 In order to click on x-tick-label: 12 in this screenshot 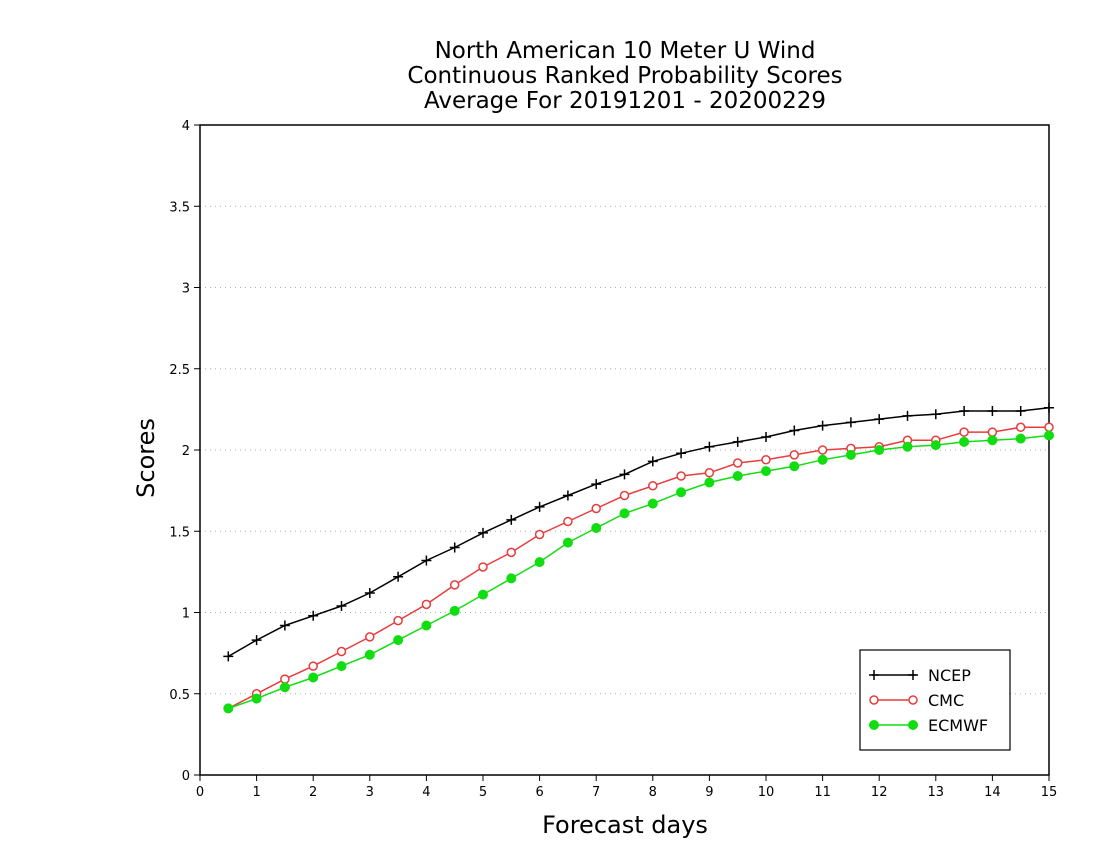, I will do `click(879, 792)`.